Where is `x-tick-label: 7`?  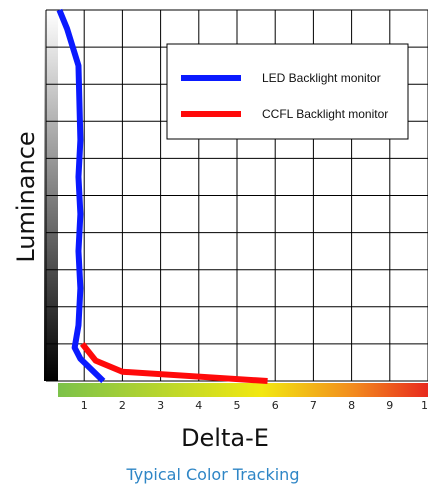 x-tick-label: 7 is located at coordinates (313, 405).